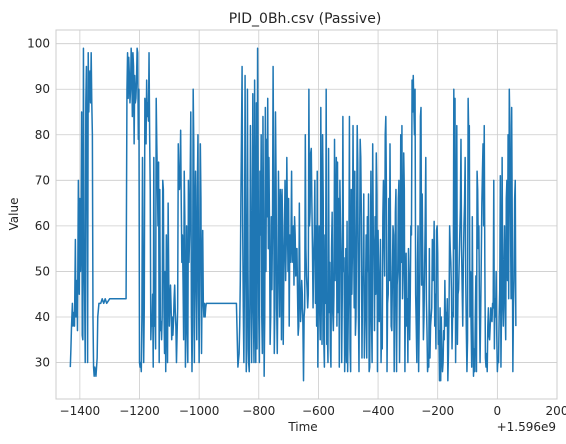 Image resolution: width=566 pixels, height=444 pixels. Describe the element at coordinates (526, 427) in the screenshot. I see `x-axis-offset-label: +1.596e9` at that location.